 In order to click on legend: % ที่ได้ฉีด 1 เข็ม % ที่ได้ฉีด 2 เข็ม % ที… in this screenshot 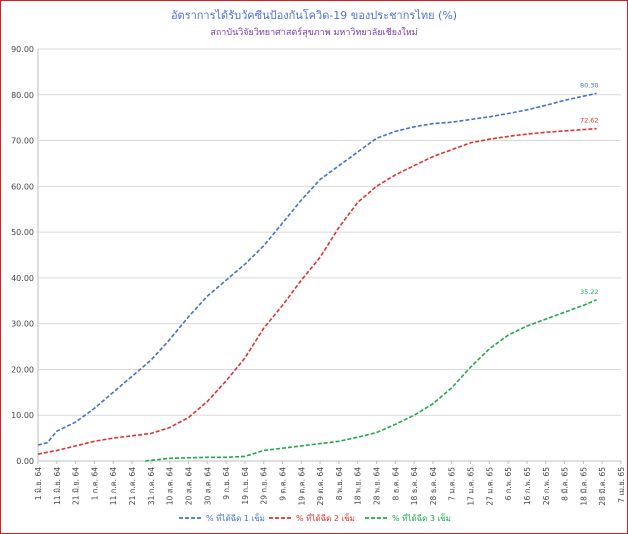, I will do `click(315, 517)`.